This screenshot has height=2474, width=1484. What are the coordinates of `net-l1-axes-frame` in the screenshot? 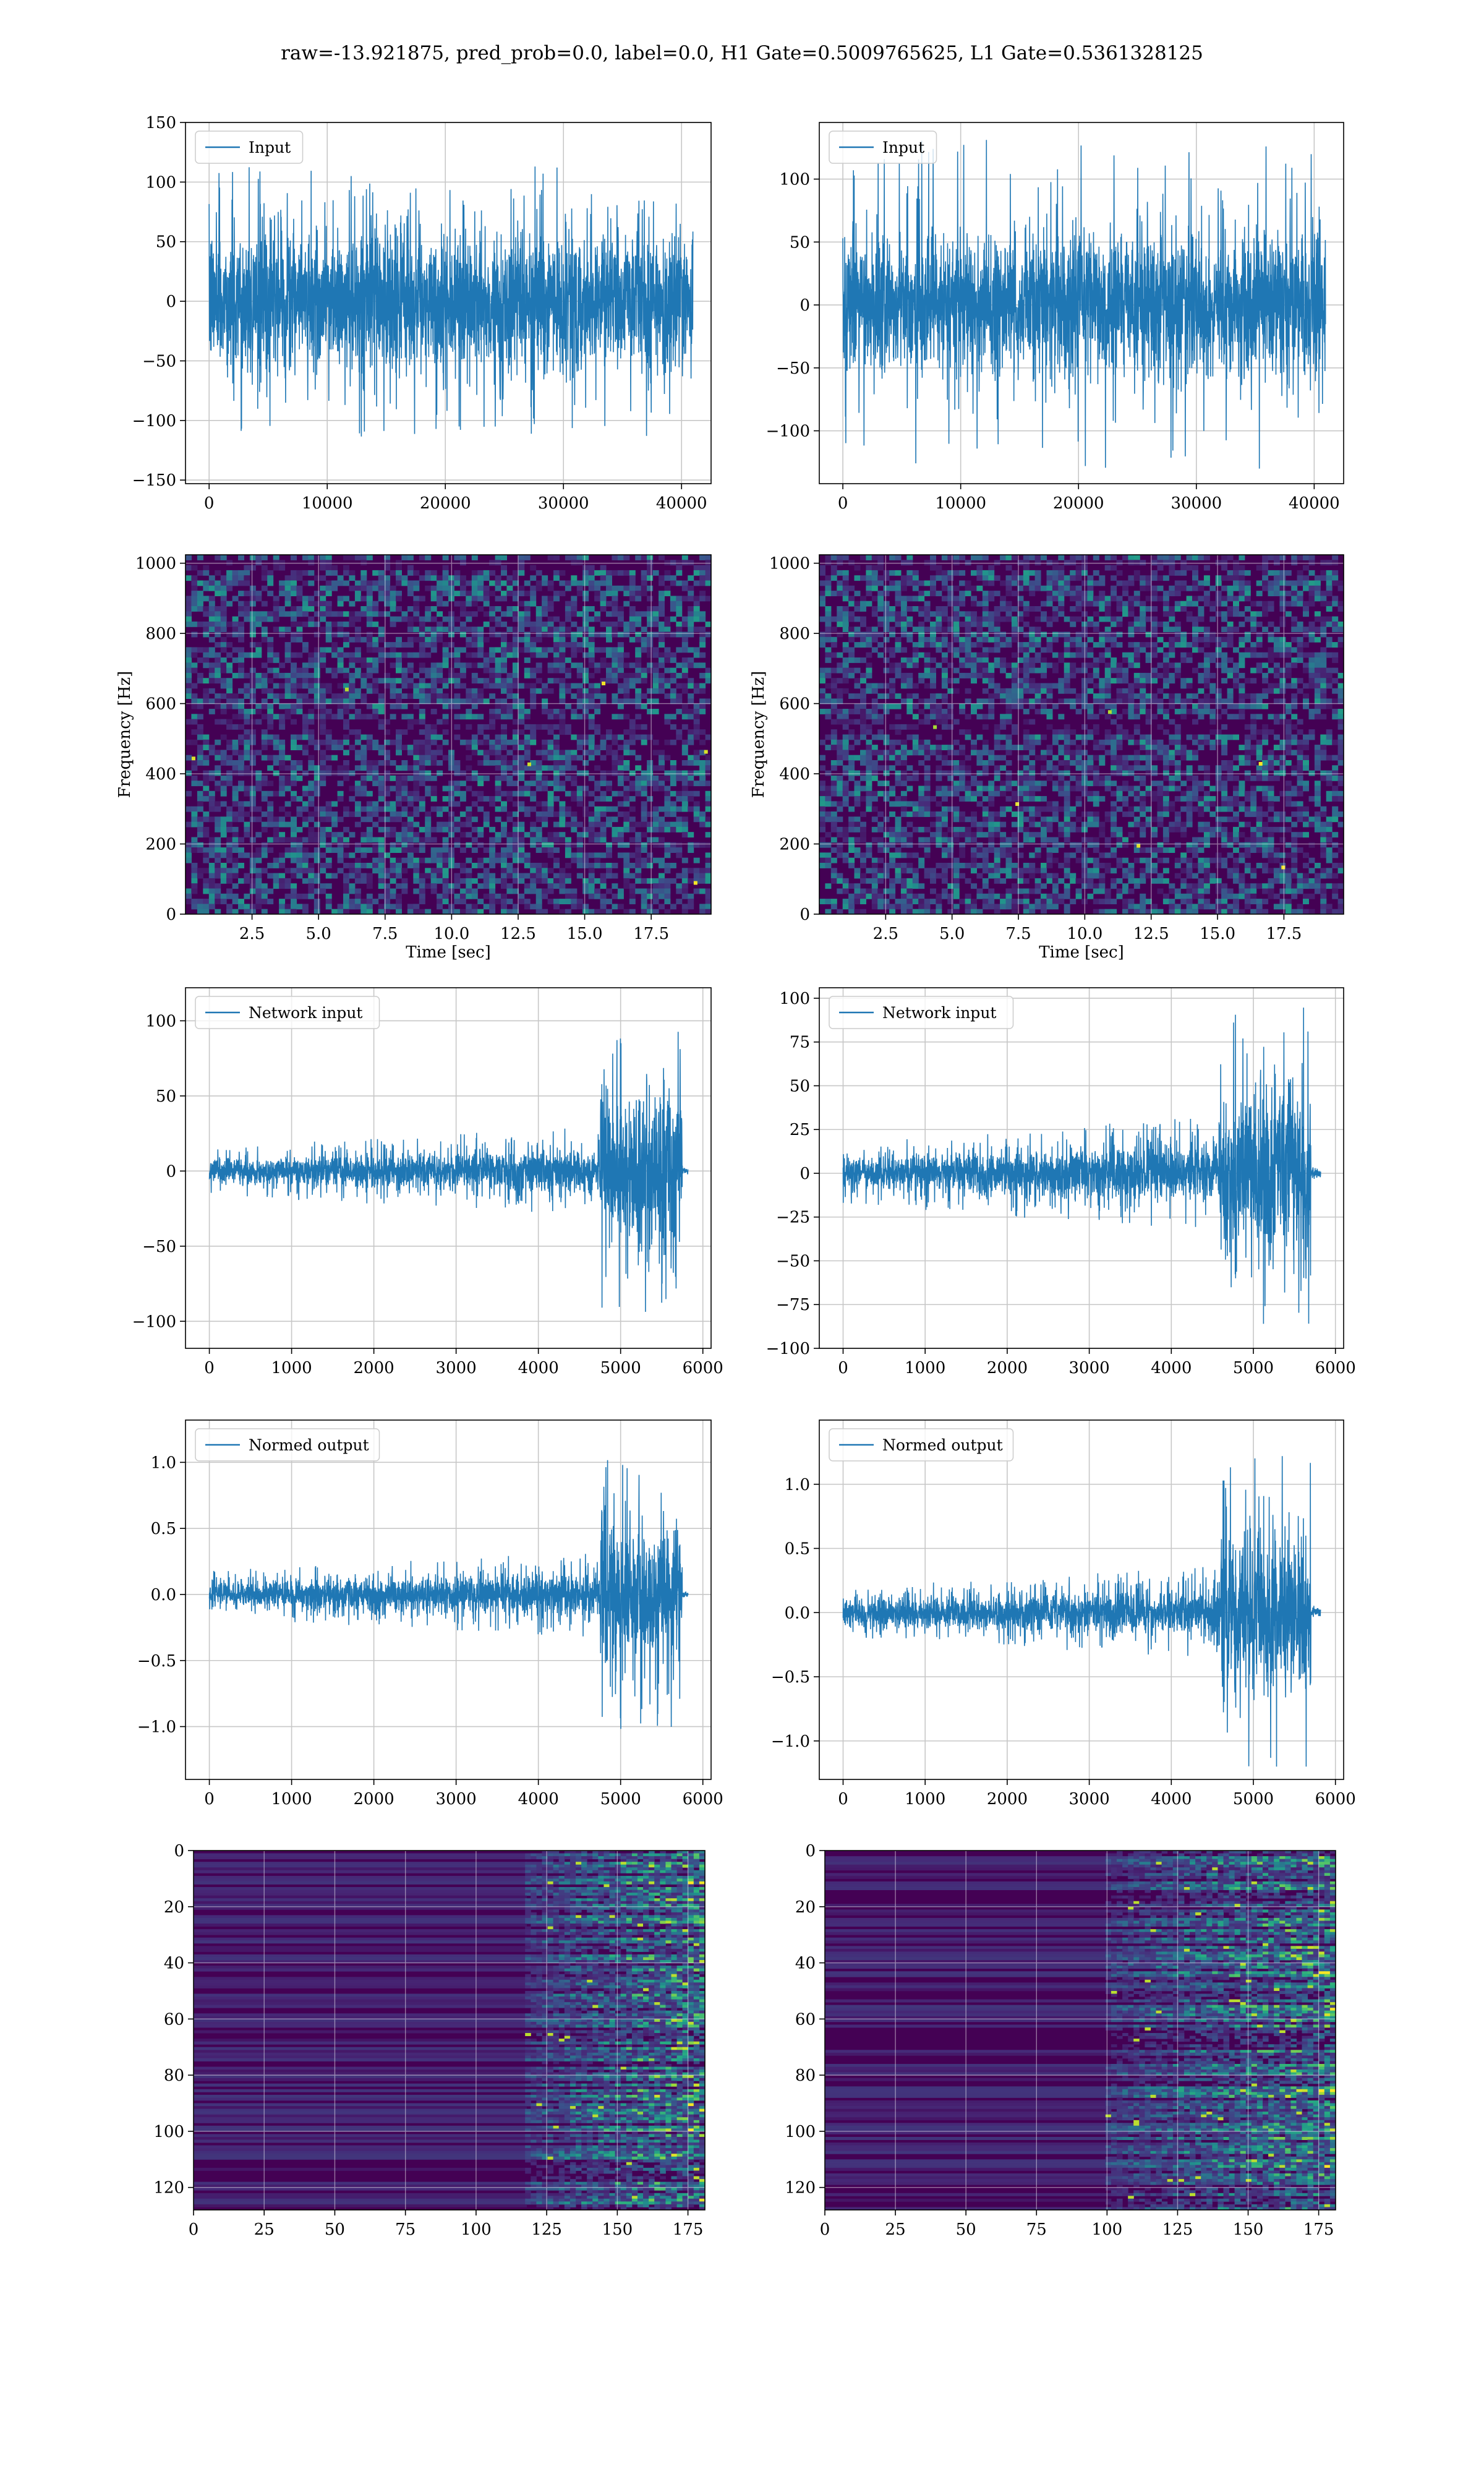 It's located at (1081, 1168).